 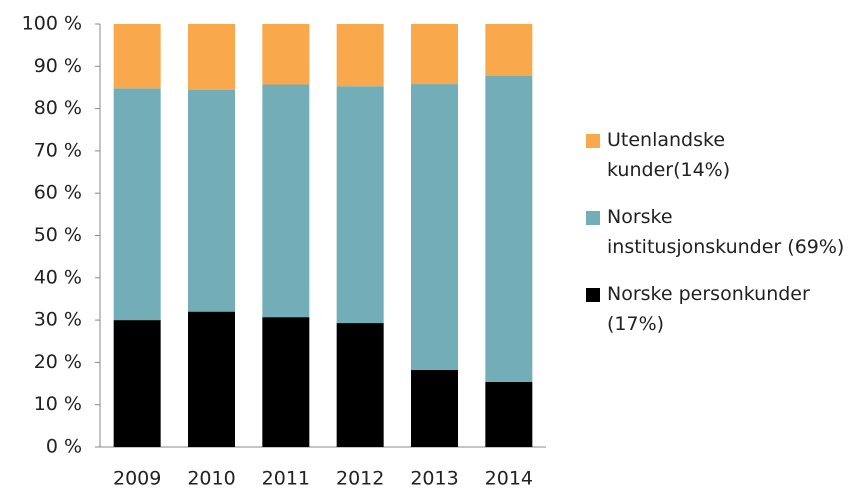 I want to click on y-tick-label: 50 %, so click(x=58, y=235).